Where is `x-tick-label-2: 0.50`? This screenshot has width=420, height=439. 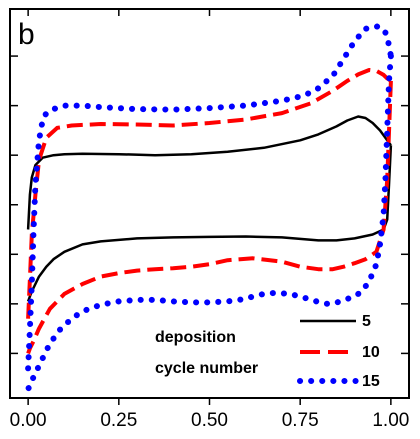
x-tick-label-2: 0.50 is located at coordinates (209, 420).